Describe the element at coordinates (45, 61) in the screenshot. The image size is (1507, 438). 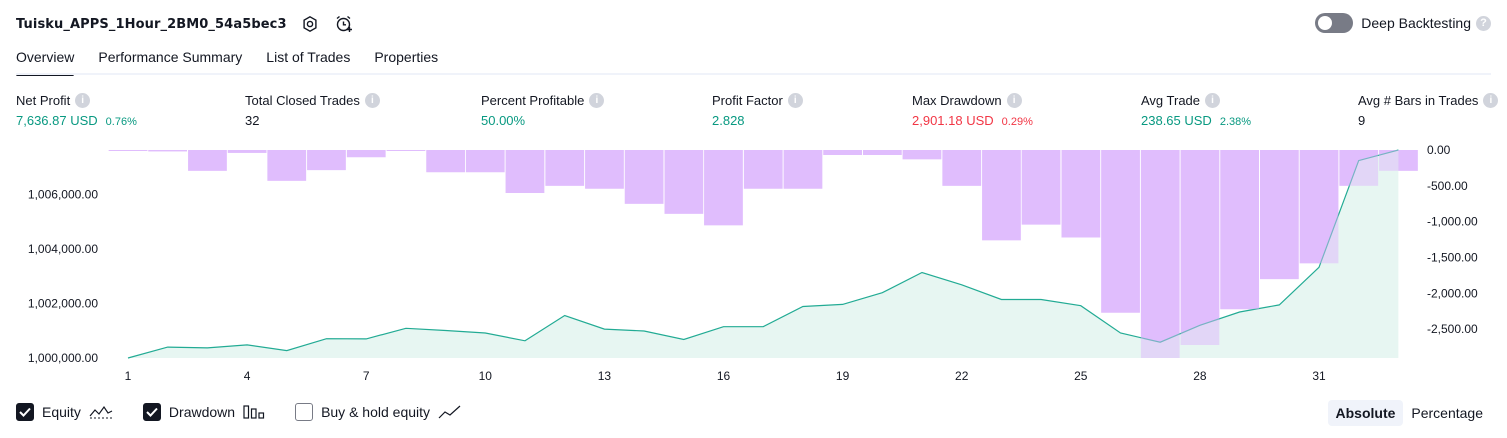
I see `tab-overview: Overview` at that location.